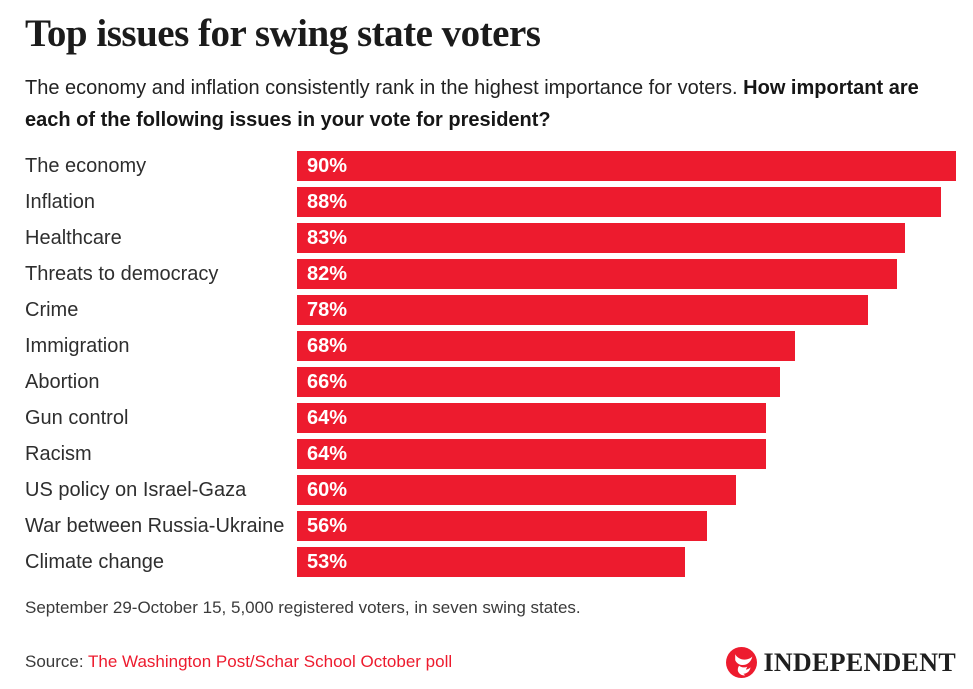 This screenshot has width=973, height=689. I want to click on bar: 66%, so click(539, 382).